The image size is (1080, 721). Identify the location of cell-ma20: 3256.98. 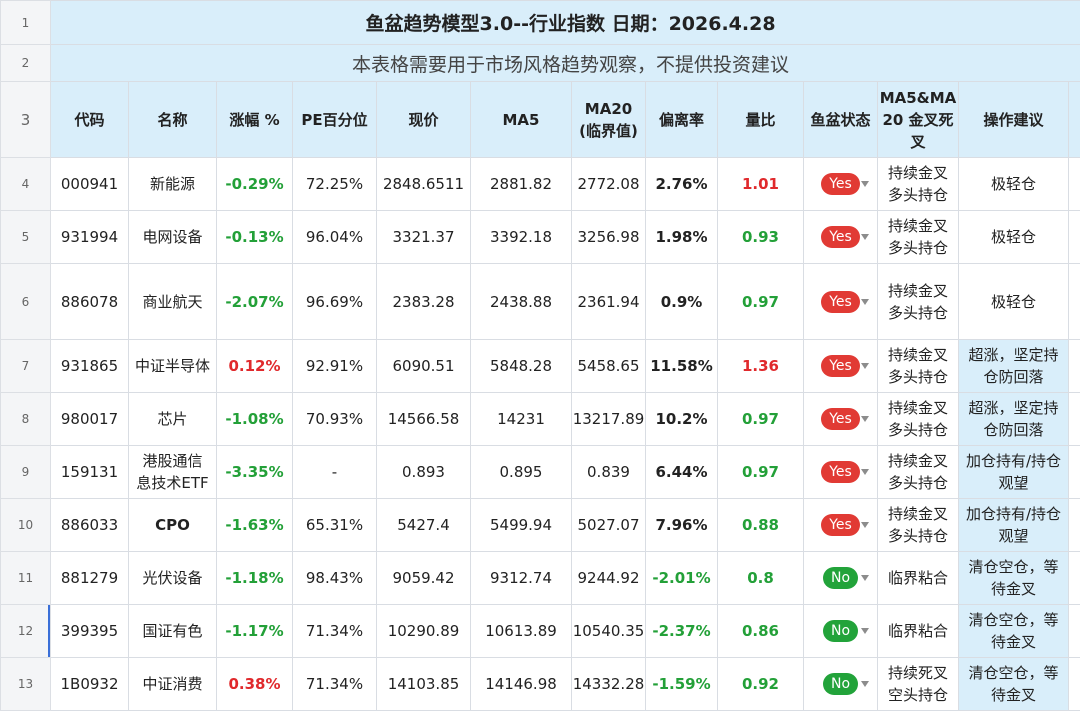
(608, 237).